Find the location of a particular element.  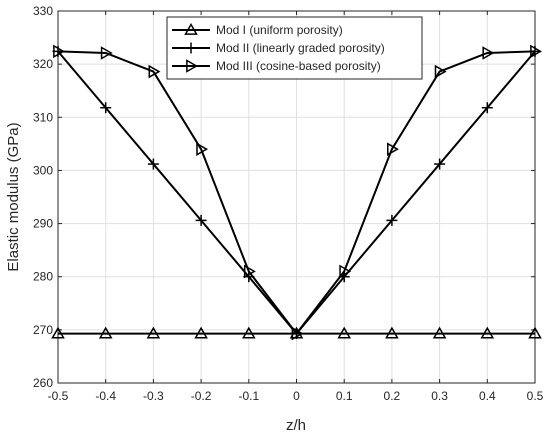

legend-item: Mod I (uniform porosity) is located at coordinates (257, 29).